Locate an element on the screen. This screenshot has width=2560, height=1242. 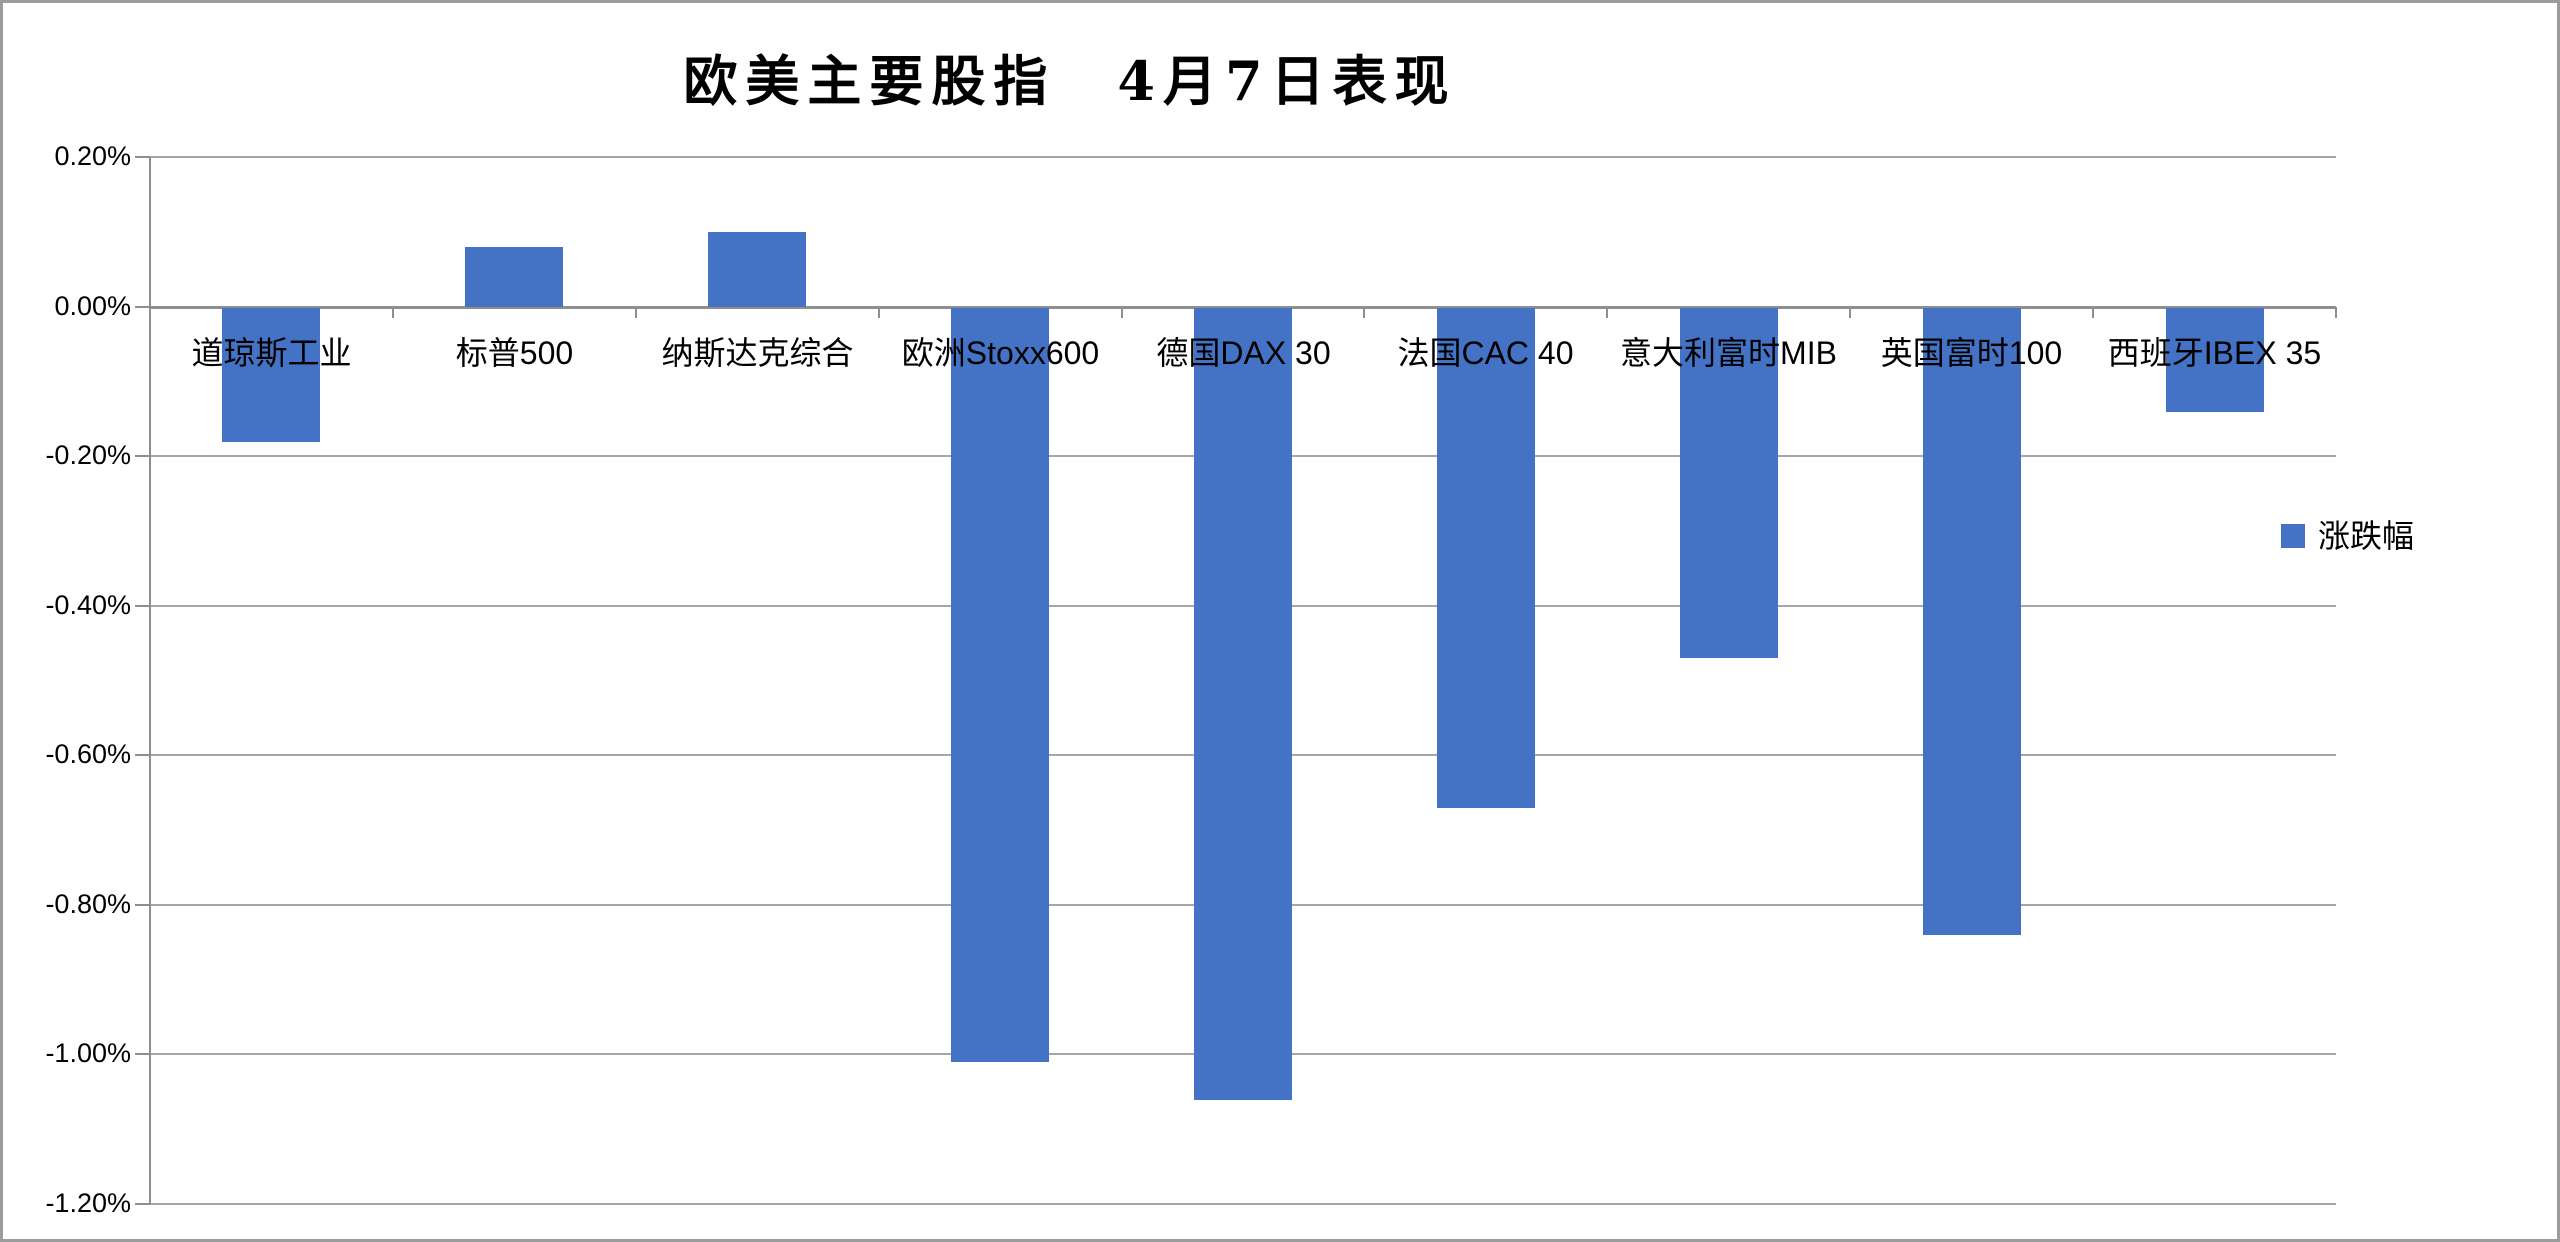
category-label: 欧洲Stoxx600 is located at coordinates (1000, 353).